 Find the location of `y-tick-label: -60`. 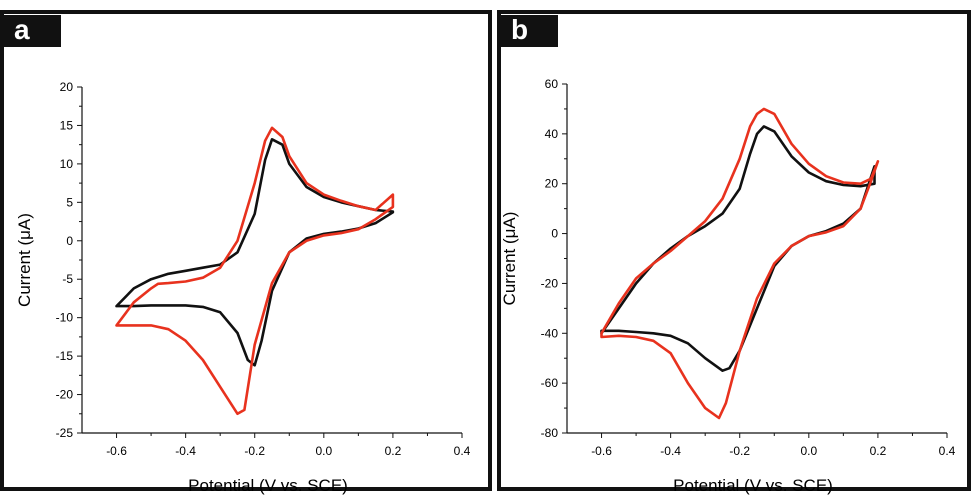

y-tick-label: -60 is located at coordinates (550, 383).